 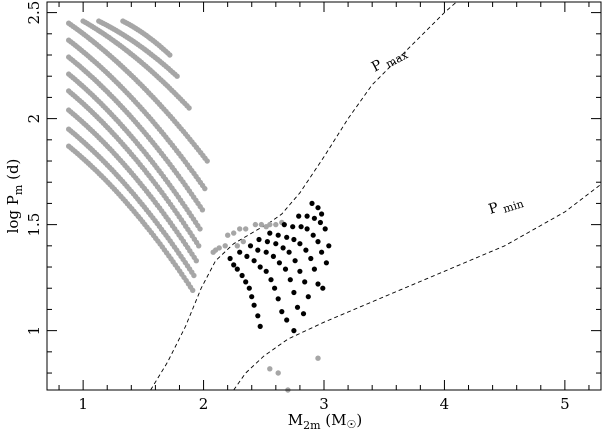 What do you see at coordinates (34, 119) in the screenshot?
I see `y-tick-label: 2` at bounding box center [34, 119].